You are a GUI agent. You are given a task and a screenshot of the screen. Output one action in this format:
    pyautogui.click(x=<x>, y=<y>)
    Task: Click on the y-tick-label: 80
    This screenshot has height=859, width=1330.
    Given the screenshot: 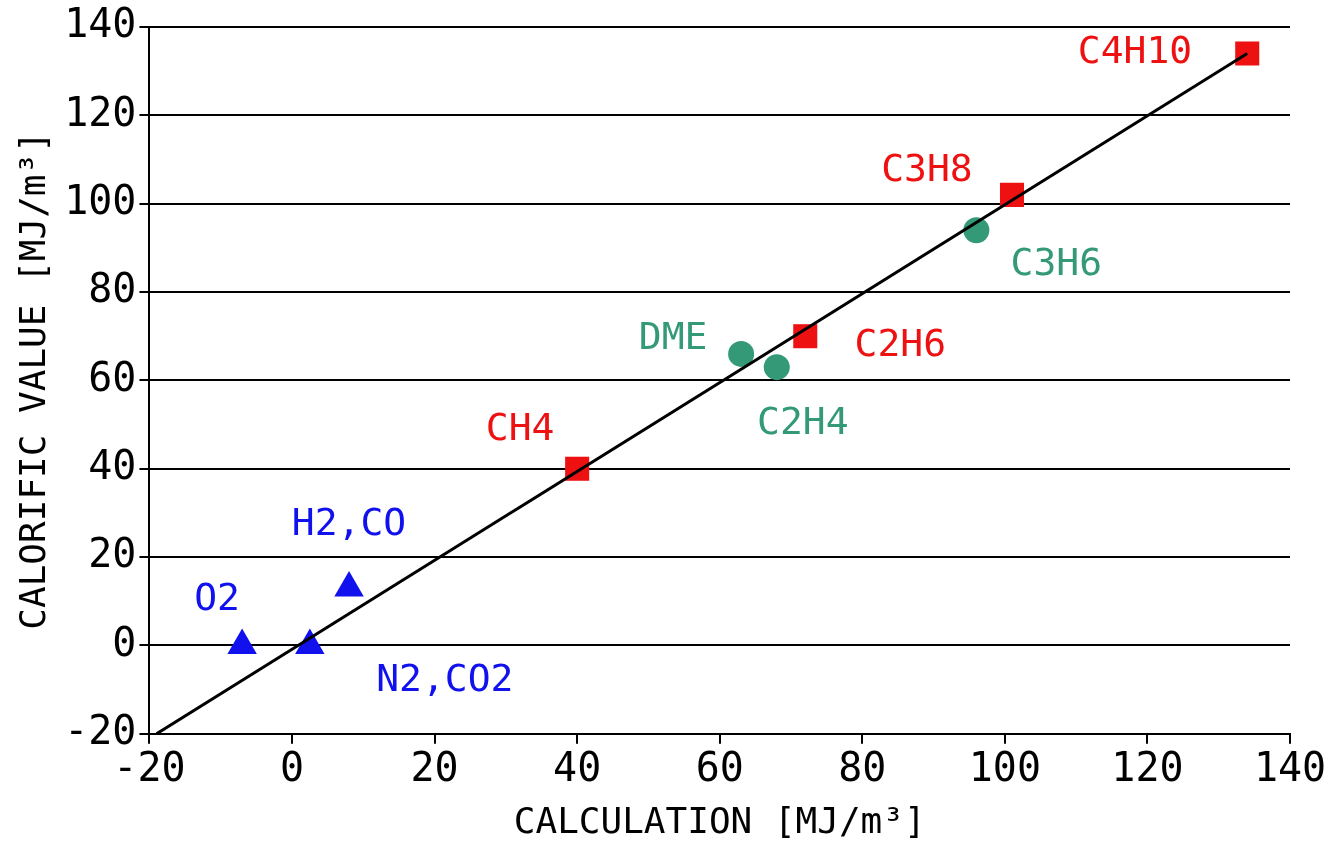 What is the action you would take?
    pyautogui.click(x=112, y=288)
    